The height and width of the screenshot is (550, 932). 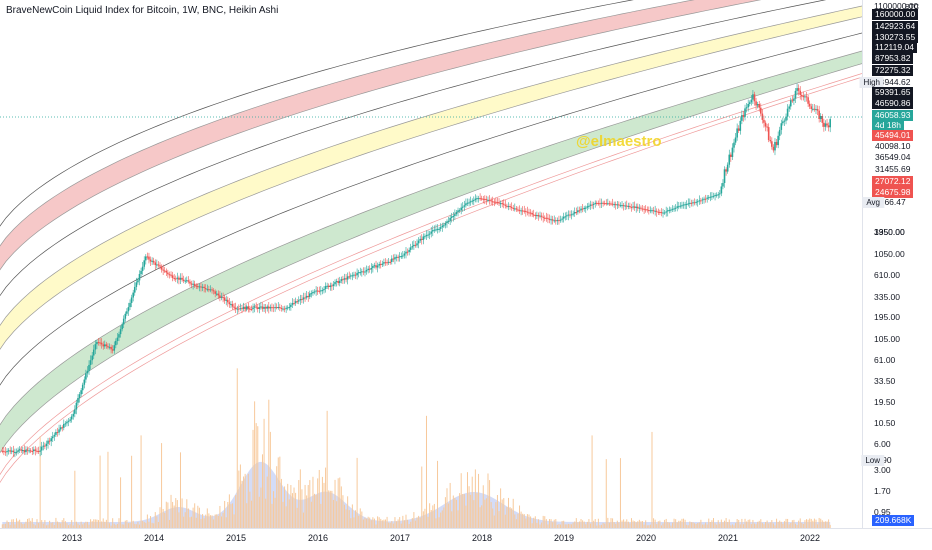 I want to click on time-axis-border, so click(x=466, y=528).